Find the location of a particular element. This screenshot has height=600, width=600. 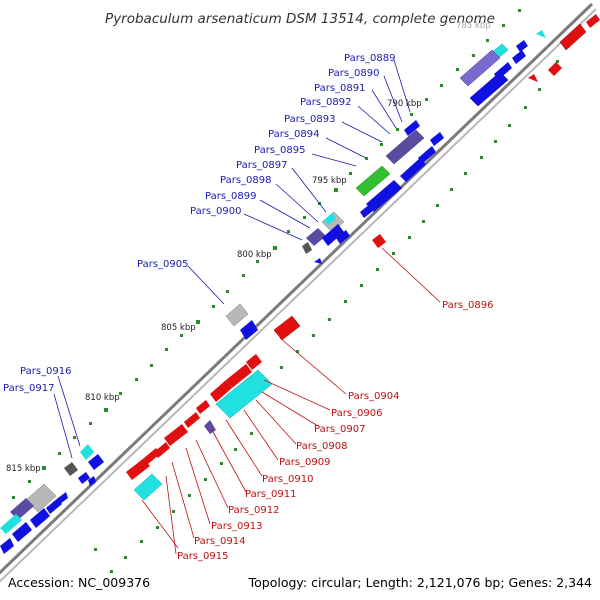

green-feature is located at coordinates (373, 181).